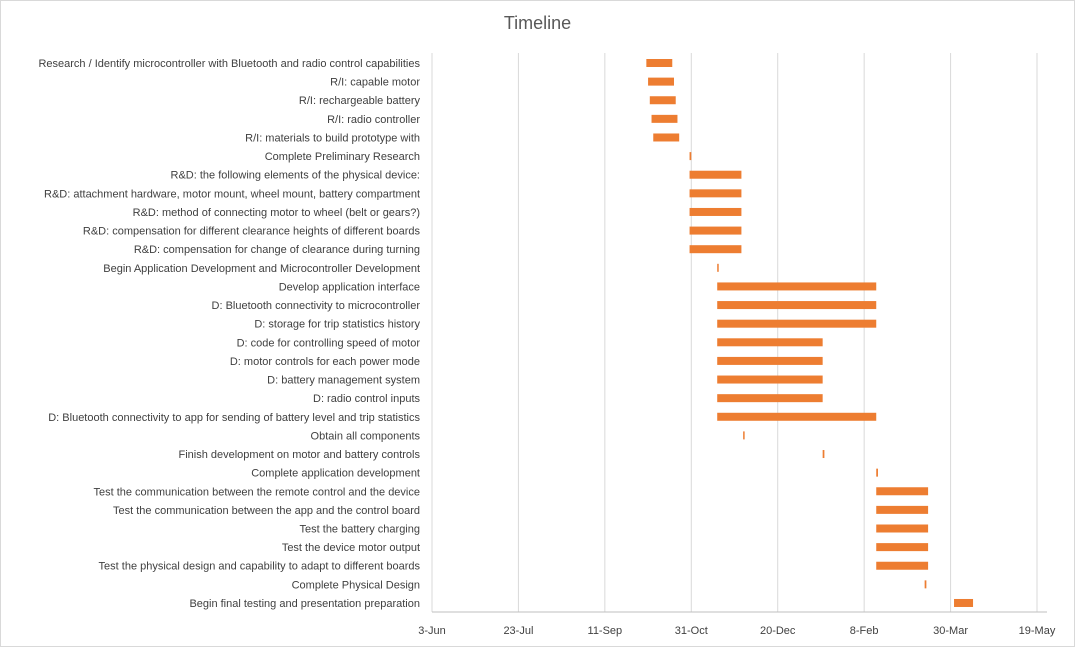 Image resolution: width=1075 pixels, height=647 pixels. What do you see at coordinates (343, 381) in the screenshot?
I see `task-label: D: battery management system` at bounding box center [343, 381].